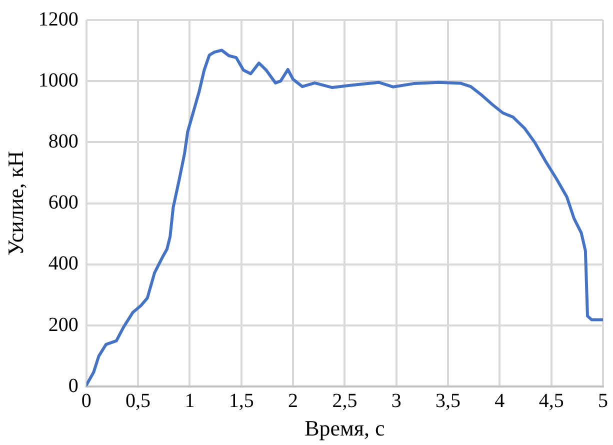  I want to click on x-tick-label: 4, so click(499, 401).